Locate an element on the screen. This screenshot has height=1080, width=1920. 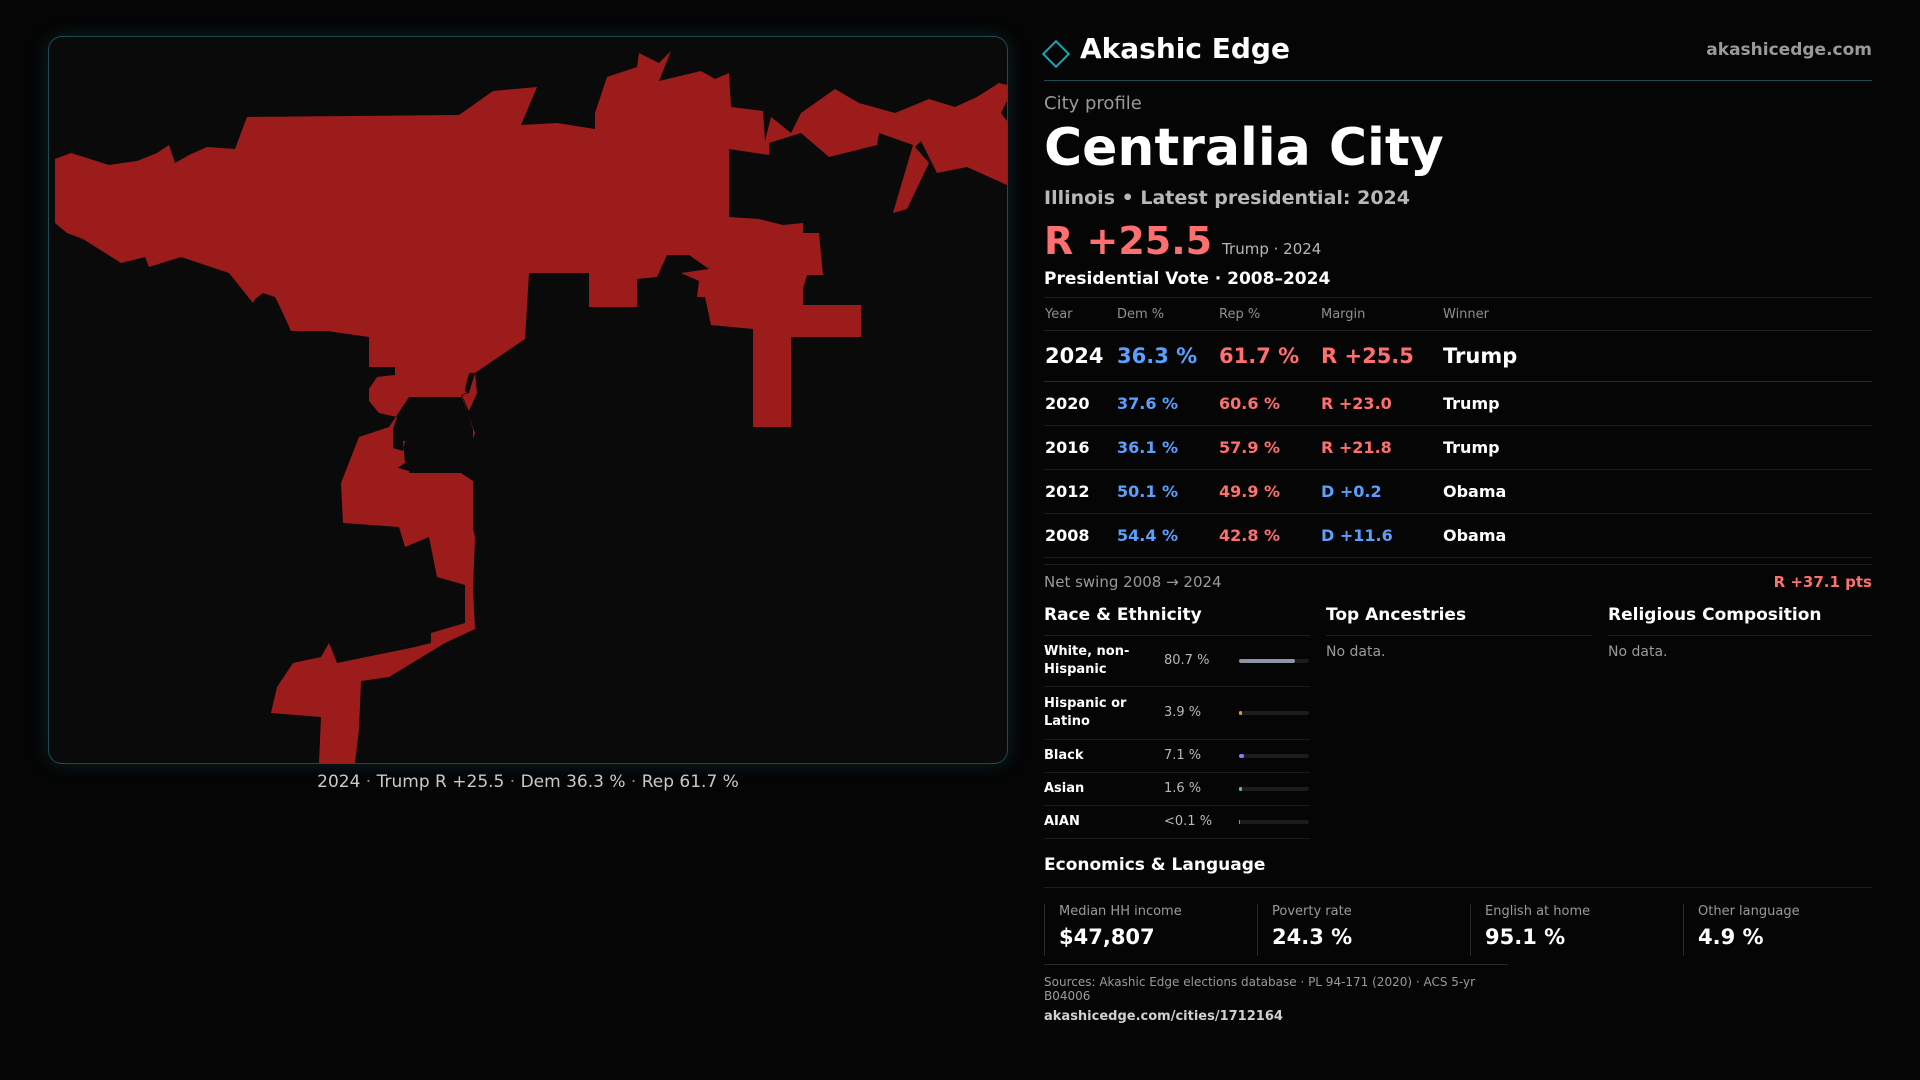
cell-year: 2024 is located at coordinates (1080, 356).